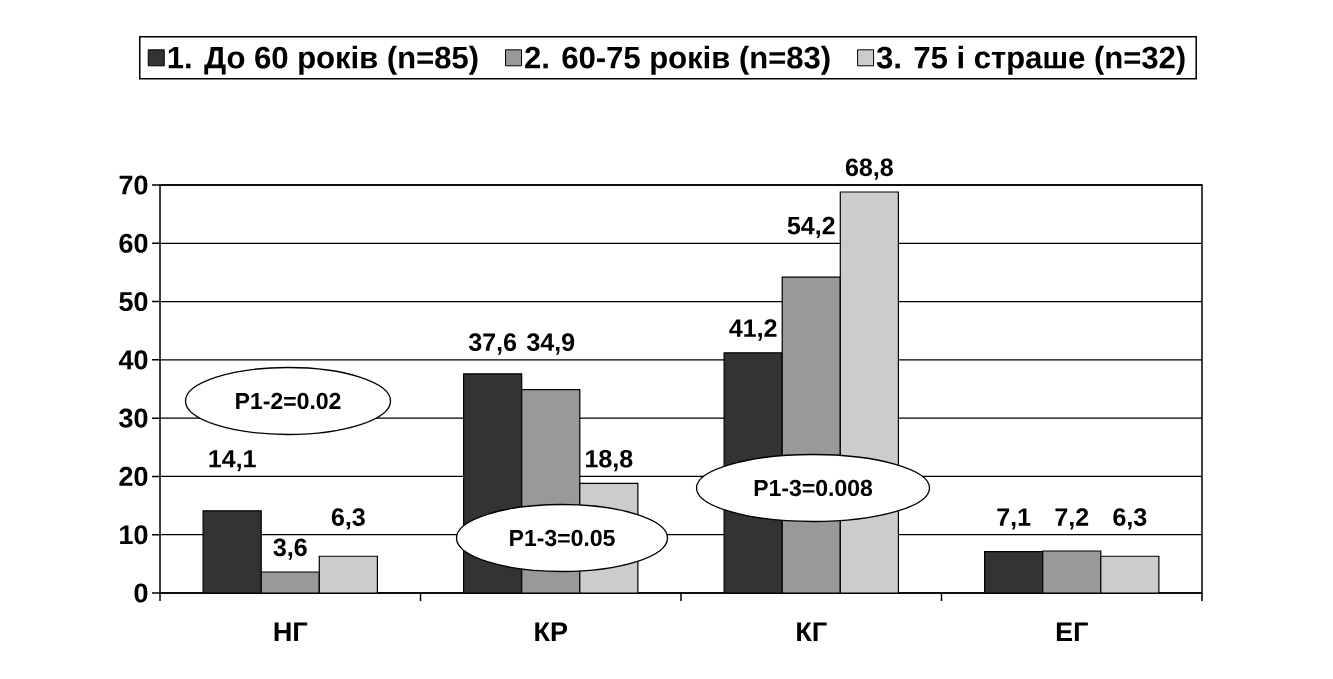  I want to click on data-label: 14,1, so click(232, 461).